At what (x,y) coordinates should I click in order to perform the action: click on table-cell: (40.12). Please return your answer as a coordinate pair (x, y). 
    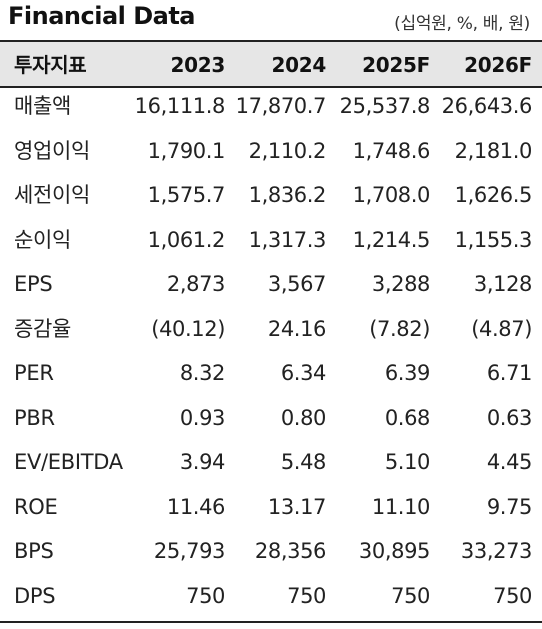
    Looking at the image, I should click on (188, 329).